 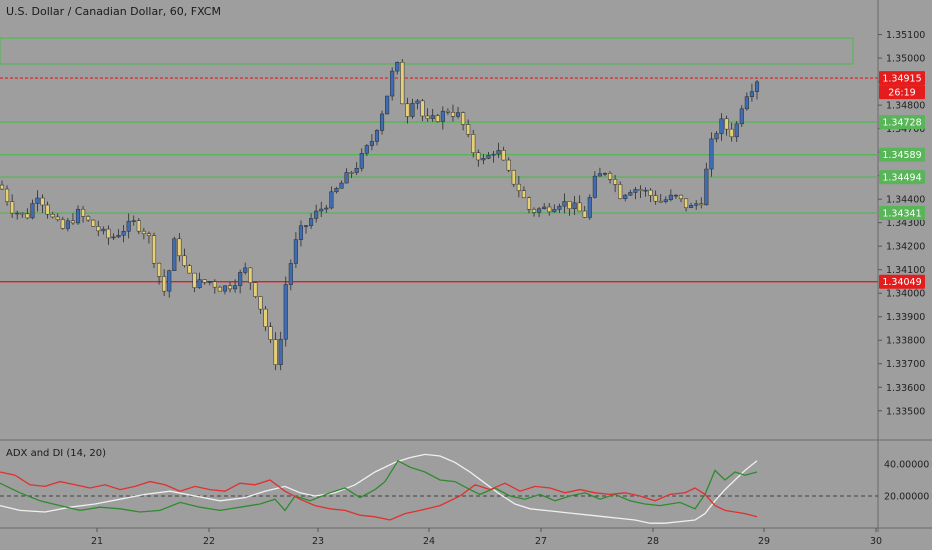 What do you see at coordinates (901, 155) in the screenshot?
I see `level-price-label: 1.34589` at bounding box center [901, 155].